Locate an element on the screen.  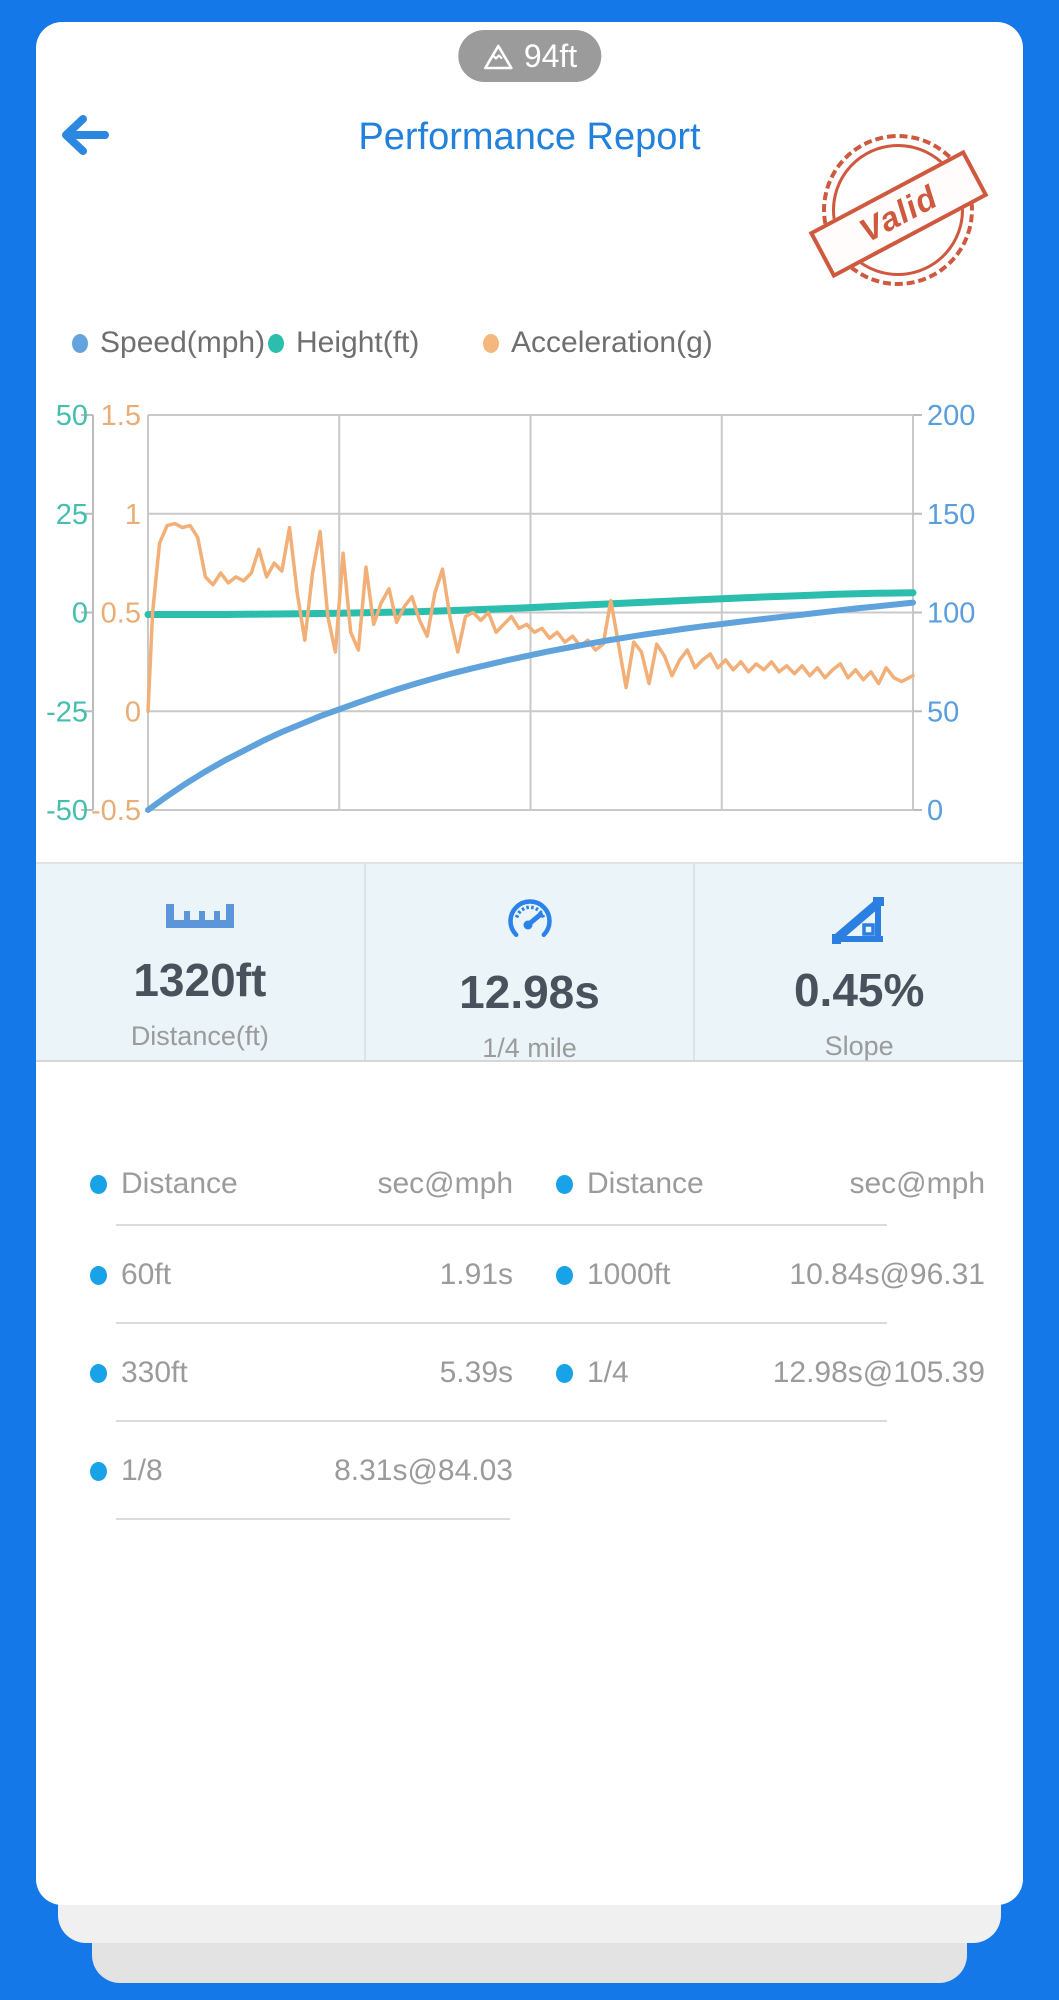
table-cell: 330ft 5.39s is located at coordinates (301, 1373).